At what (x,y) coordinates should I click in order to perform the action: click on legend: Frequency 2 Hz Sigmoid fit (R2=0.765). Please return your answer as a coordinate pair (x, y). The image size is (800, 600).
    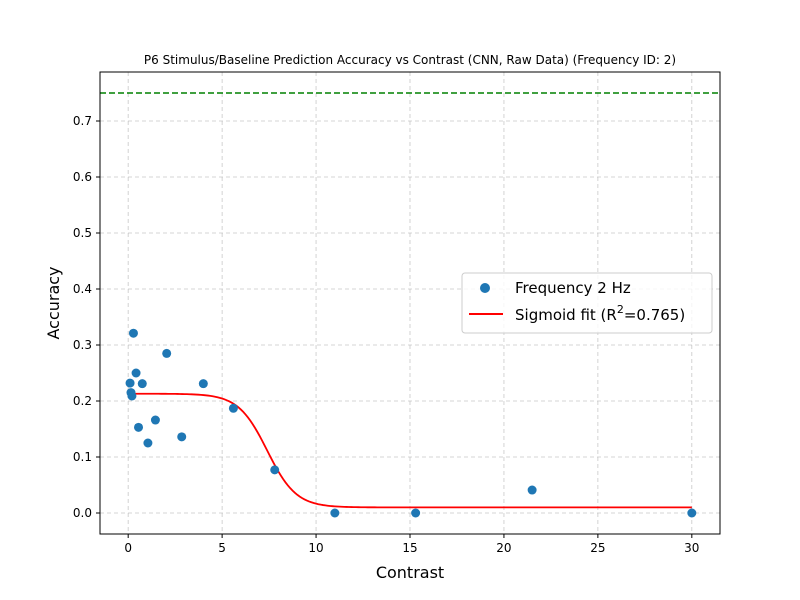
    Looking at the image, I should click on (587, 303).